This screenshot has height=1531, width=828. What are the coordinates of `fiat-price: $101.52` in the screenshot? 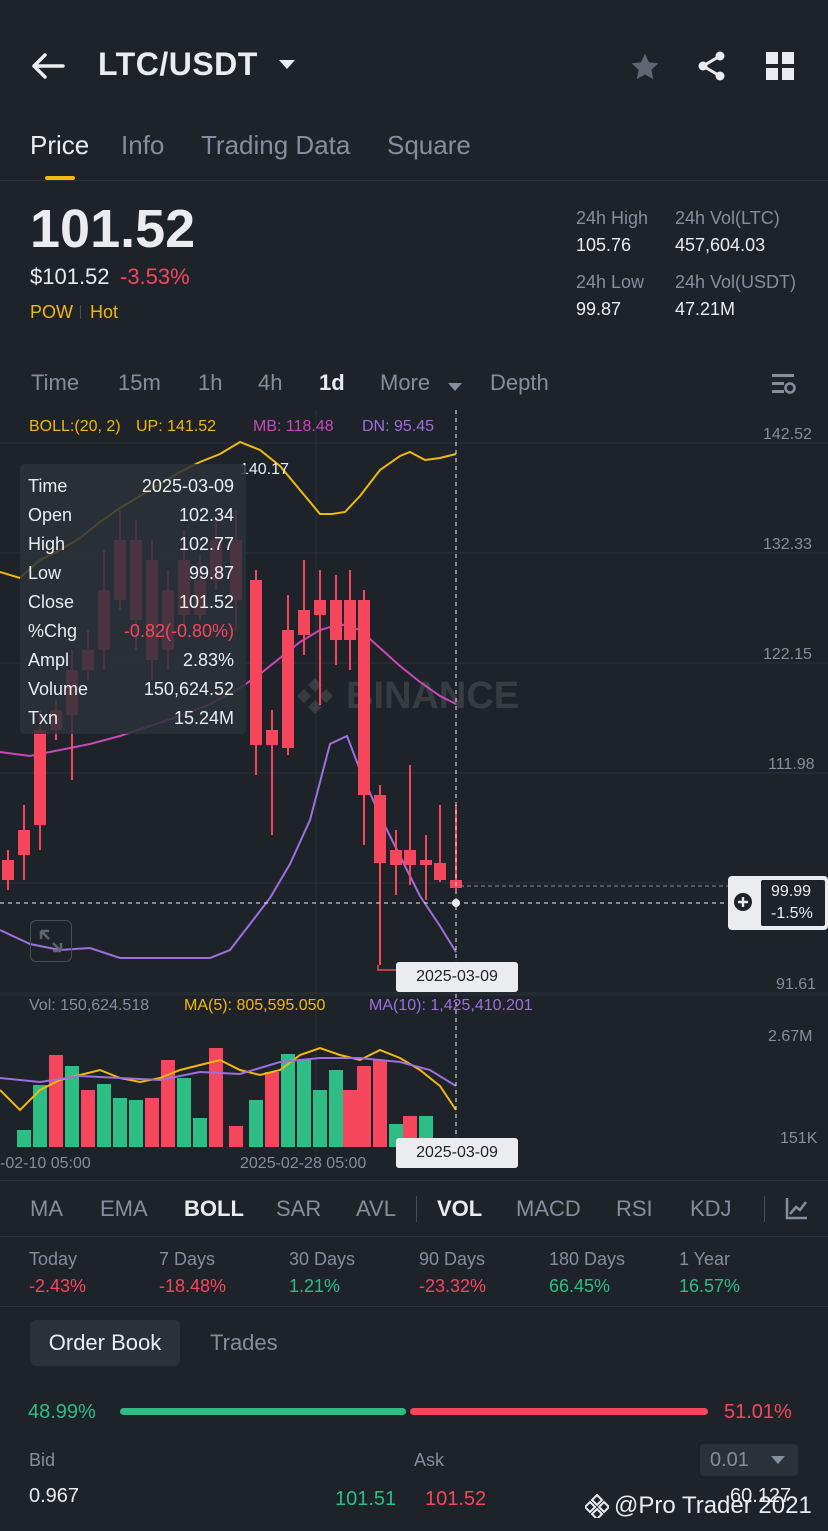 It's located at (70, 276).